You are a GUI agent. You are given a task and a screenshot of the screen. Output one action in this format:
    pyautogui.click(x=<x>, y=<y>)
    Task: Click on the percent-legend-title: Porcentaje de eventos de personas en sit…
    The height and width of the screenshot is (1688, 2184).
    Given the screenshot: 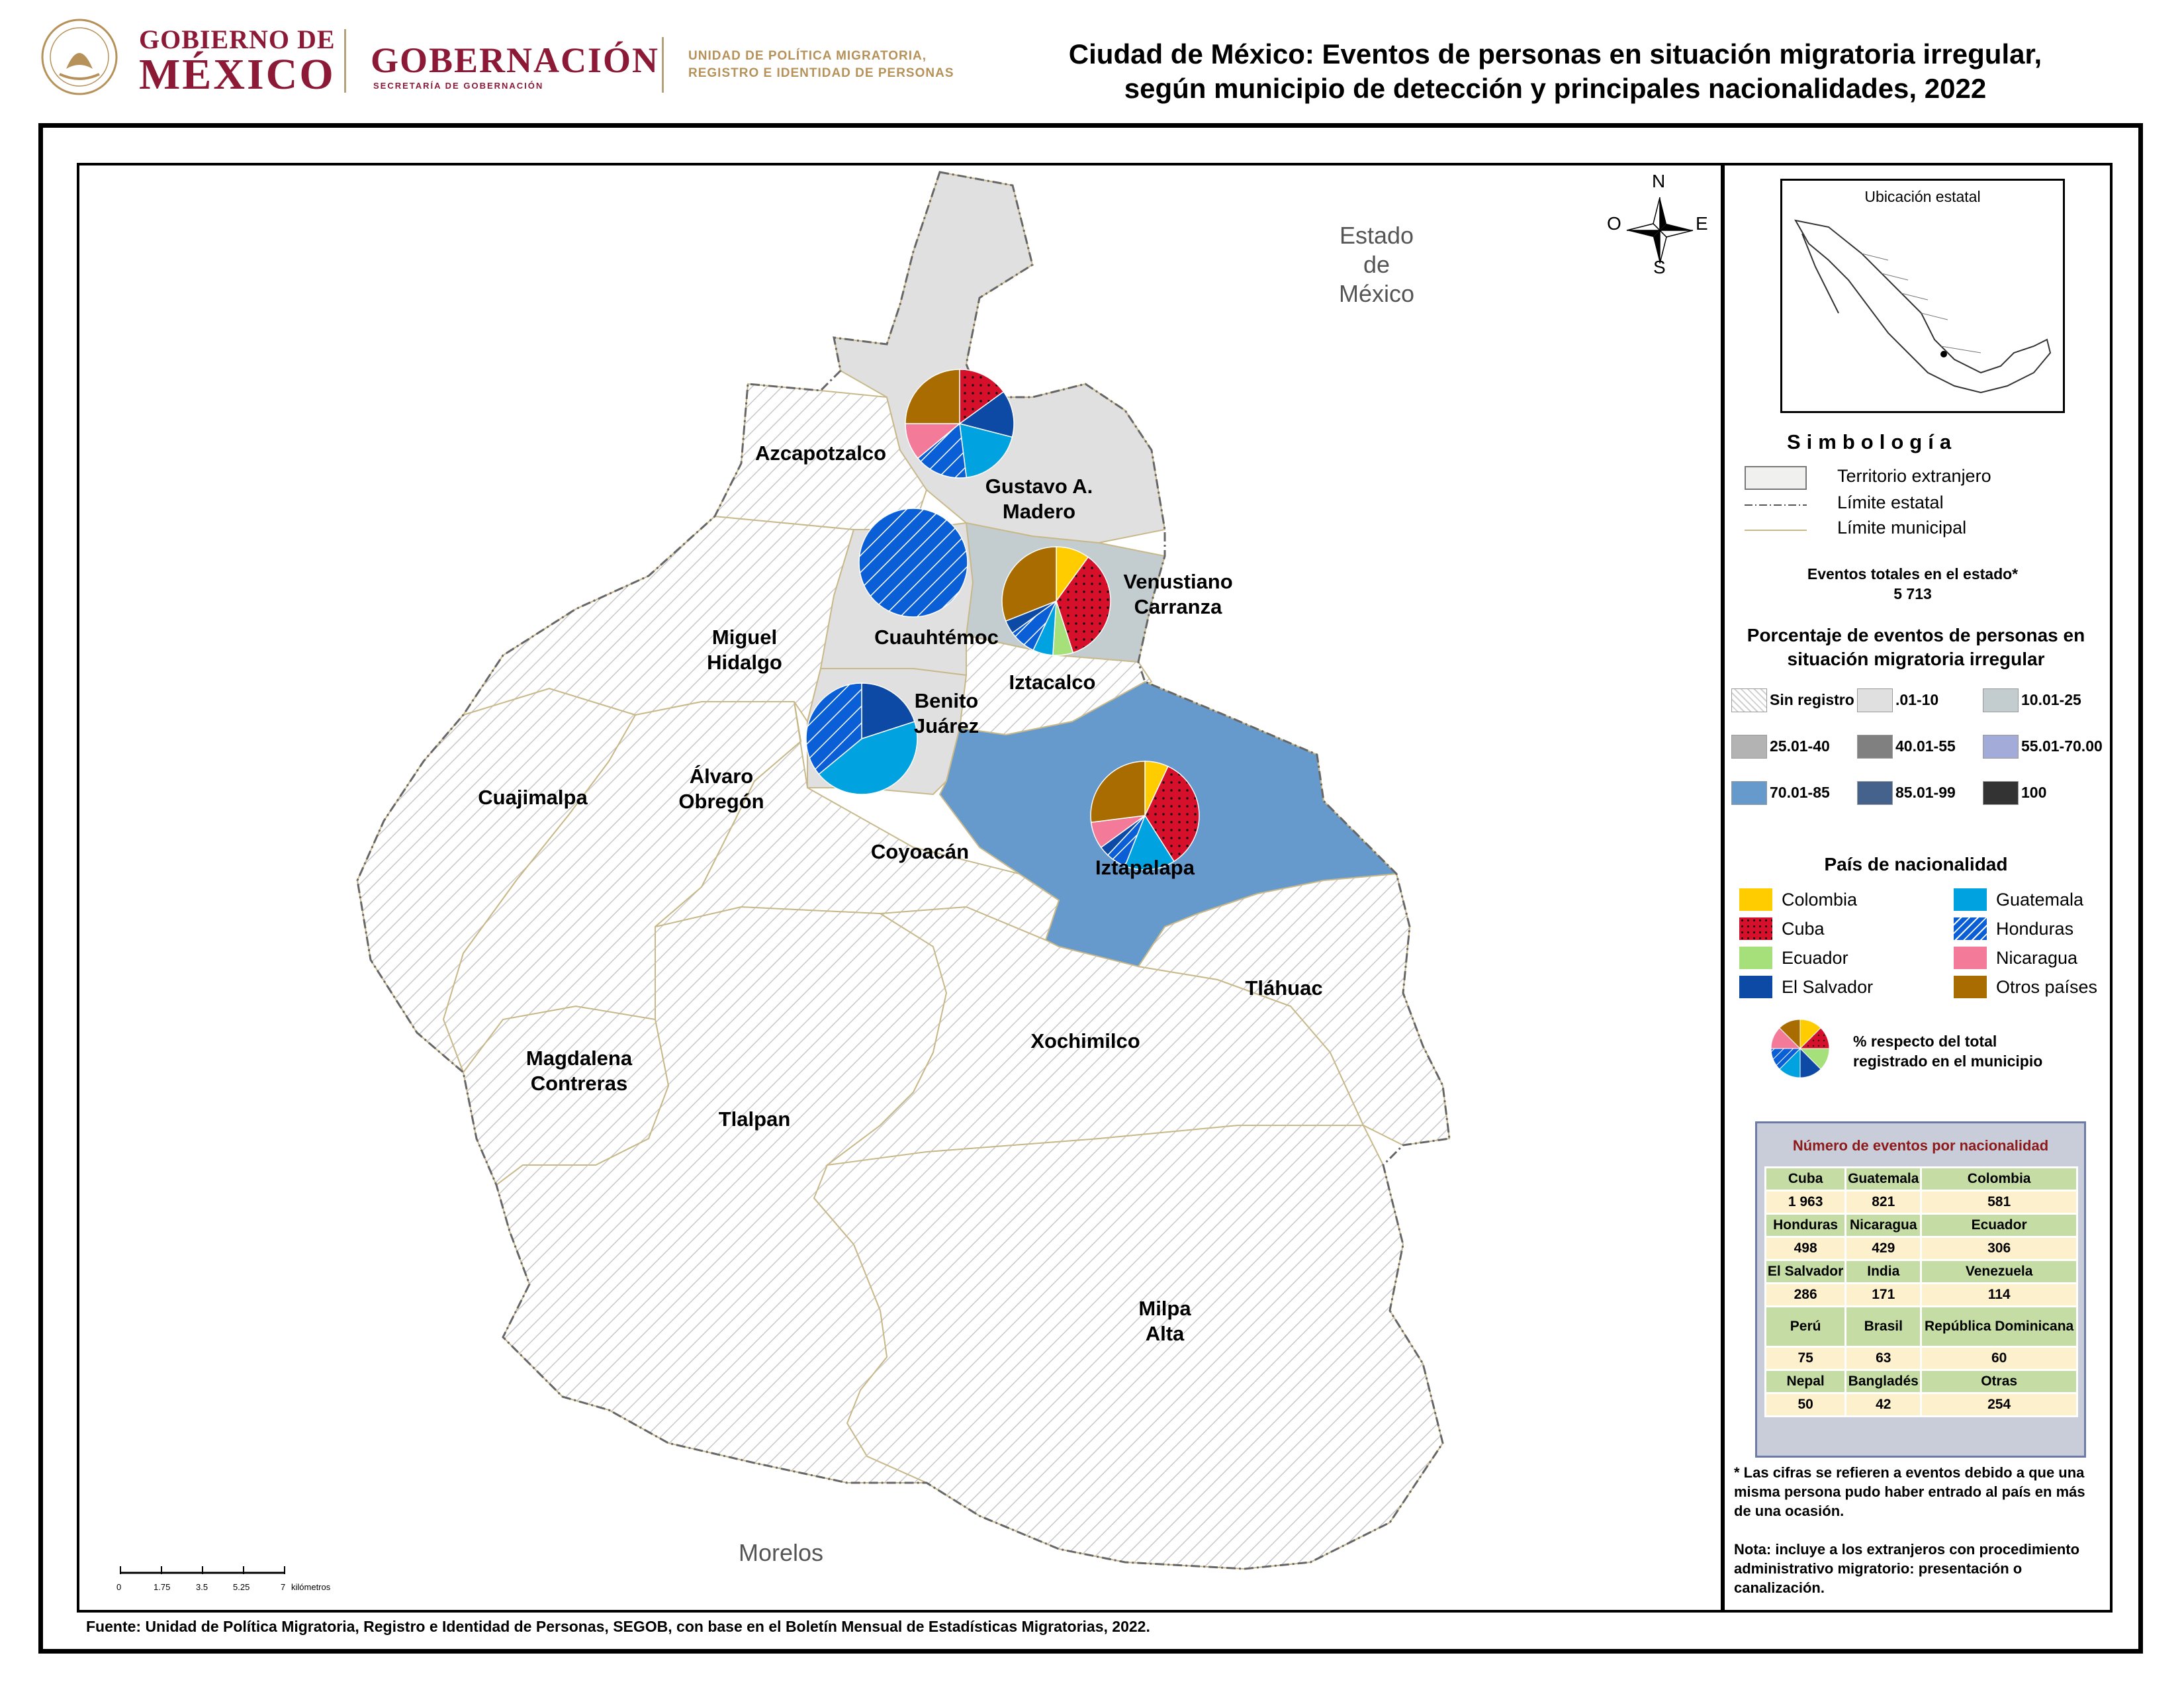 What is the action you would take?
    pyautogui.click(x=1916, y=647)
    